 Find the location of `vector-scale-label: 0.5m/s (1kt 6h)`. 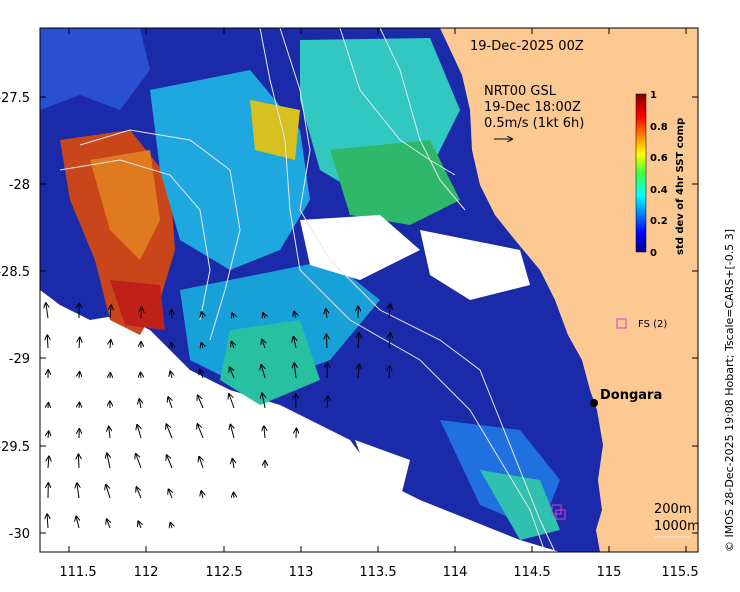

vector-scale-label: 0.5m/s (1kt 6h) is located at coordinates (534, 123).